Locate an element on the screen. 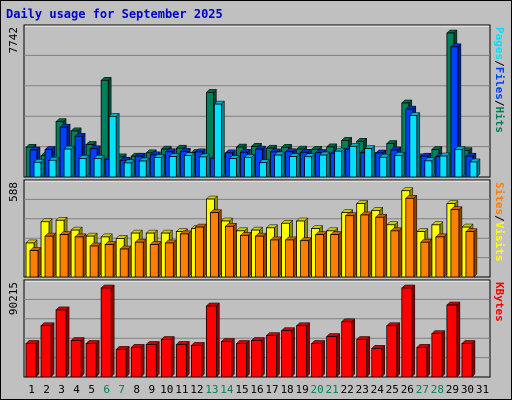  x-tick-label-11: 11 is located at coordinates (181, 389).